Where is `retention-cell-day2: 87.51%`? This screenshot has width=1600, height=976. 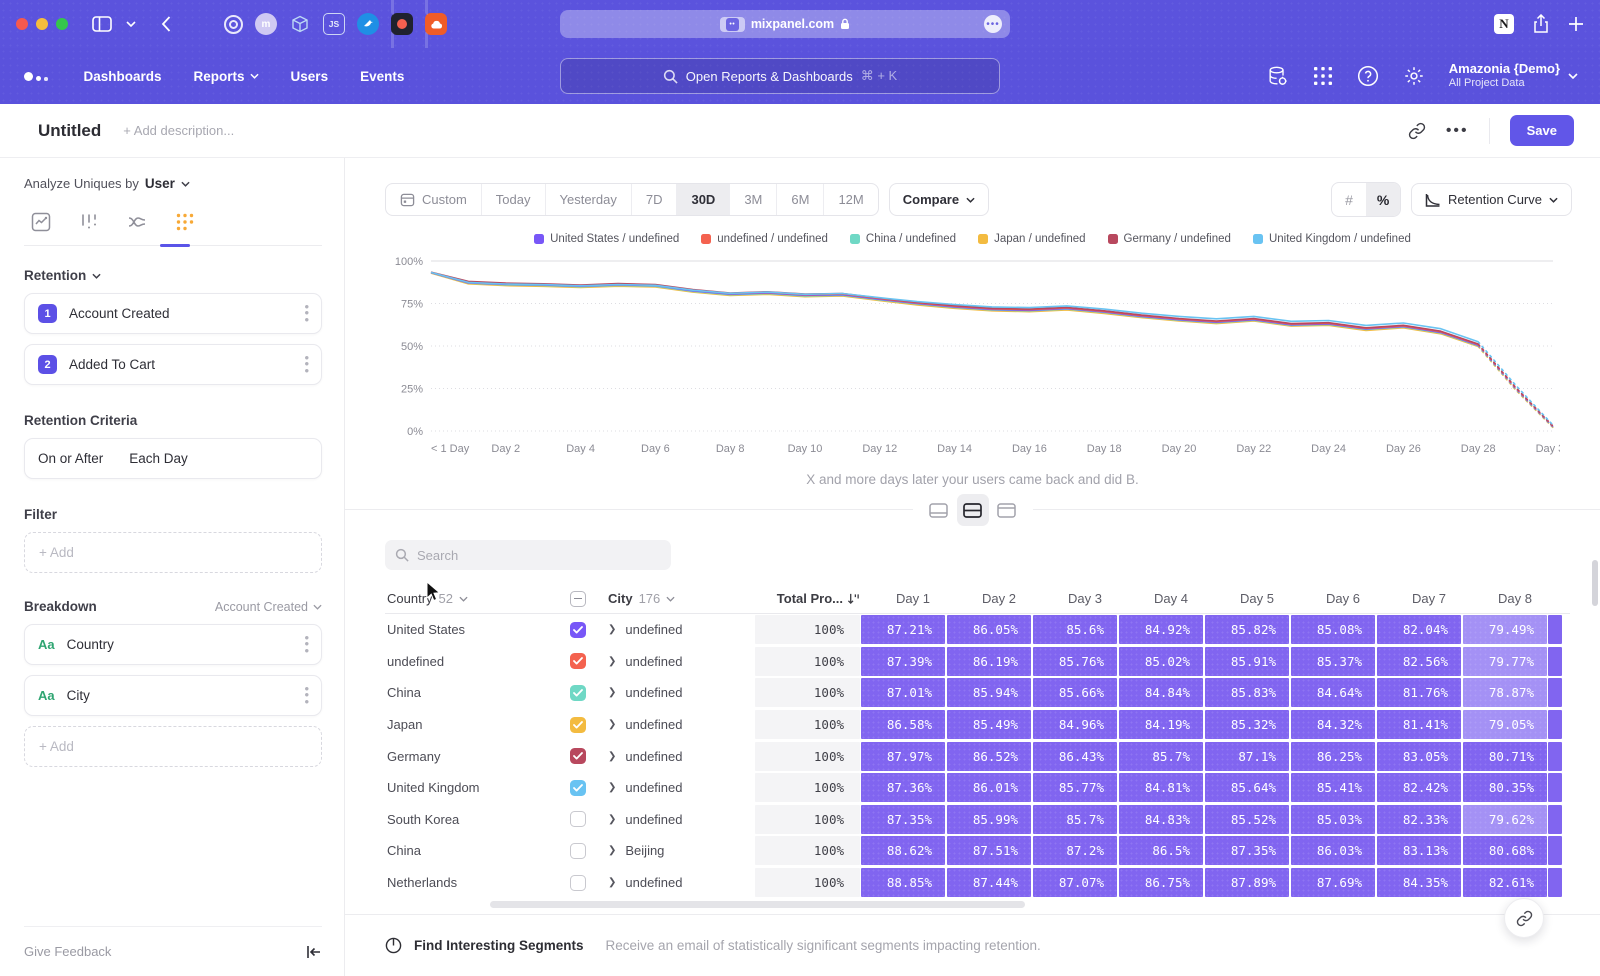
retention-cell-day2: 87.51% is located at coordinates (989, 851).